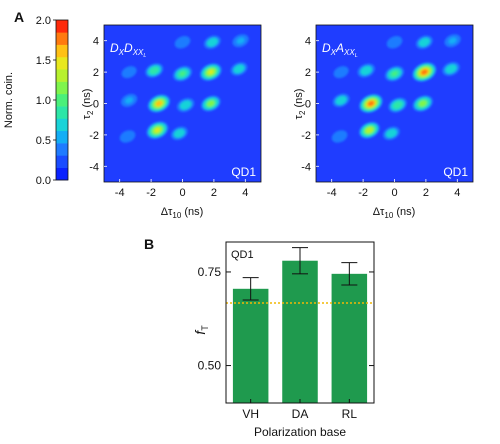 The width and height of the screenshot is (500, 444). I want to click on colorbar-label: Norm. coin., so click(9, 100).